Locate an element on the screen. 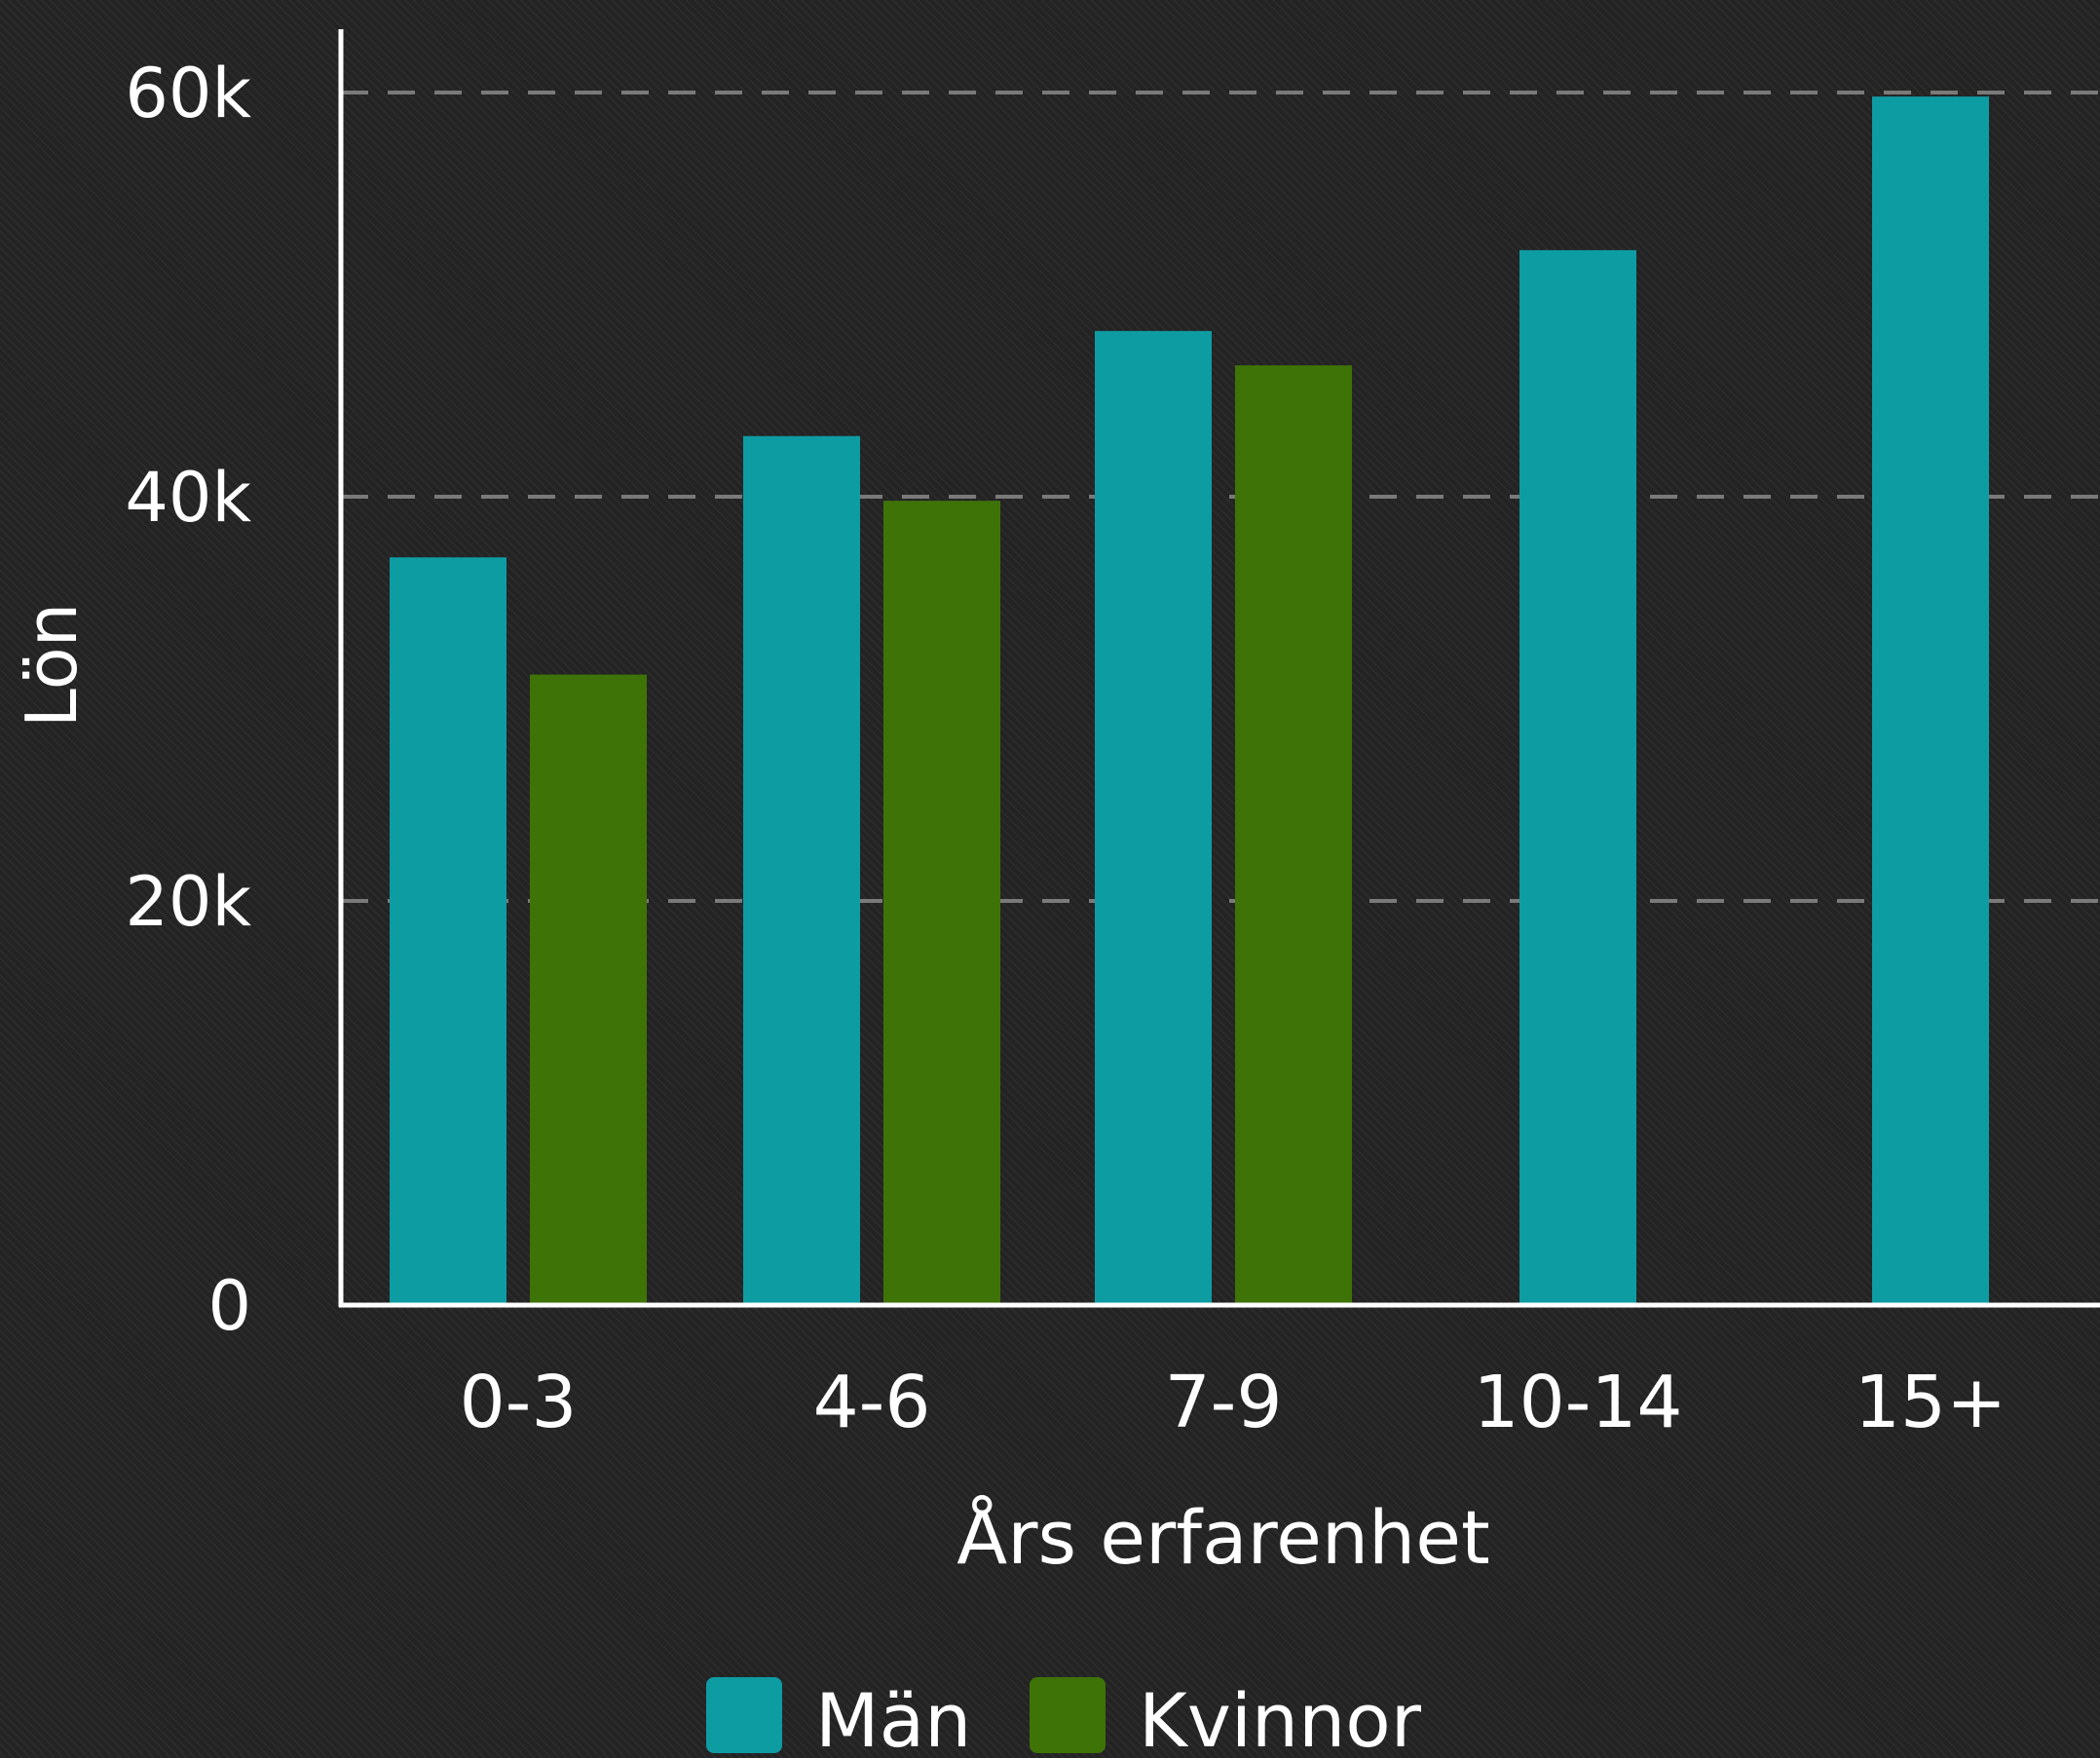 Image resolution: width=2100 pixels, height=1758 pixels. legend-swatch-Män is located at coordinates (744, 1715).